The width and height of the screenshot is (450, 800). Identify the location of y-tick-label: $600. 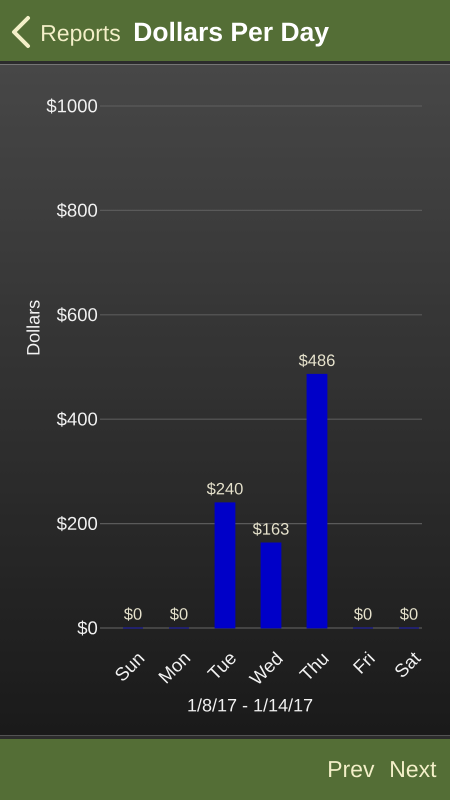
(77, 314).